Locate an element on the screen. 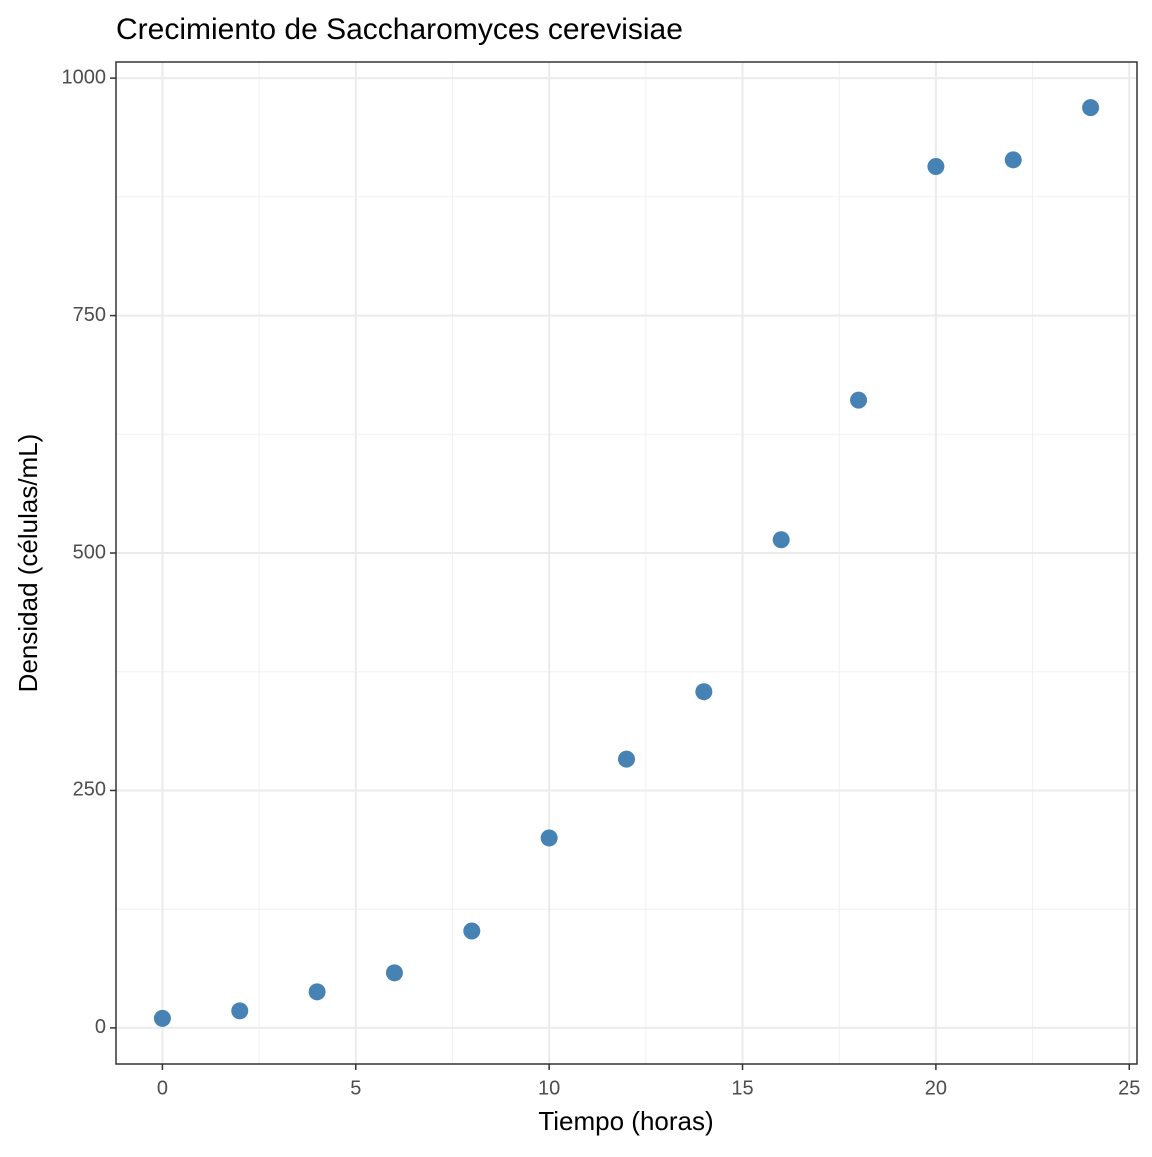 The height and width of the screenshot is (1157, 1152). x-tick-label: 10 is located at coordinates (549, 1088).